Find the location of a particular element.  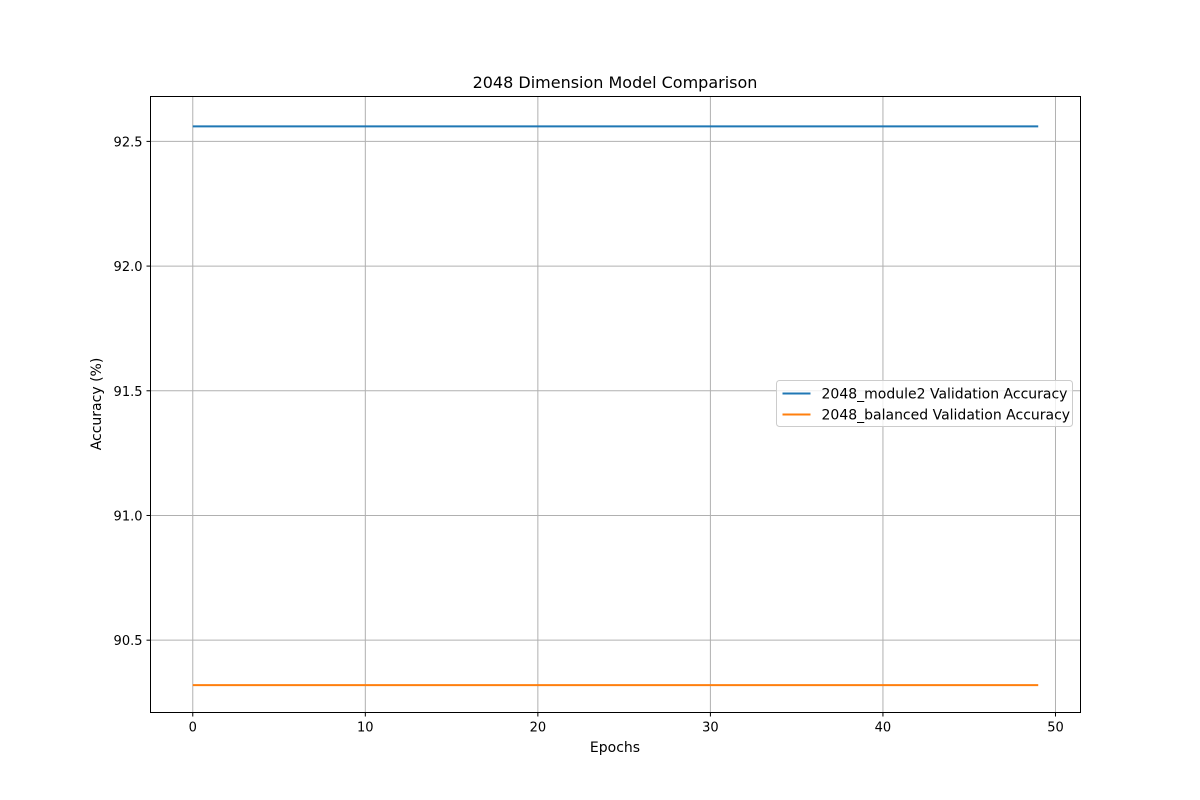

y-tick-label: 92.0 is located at coordinates (128, 267).